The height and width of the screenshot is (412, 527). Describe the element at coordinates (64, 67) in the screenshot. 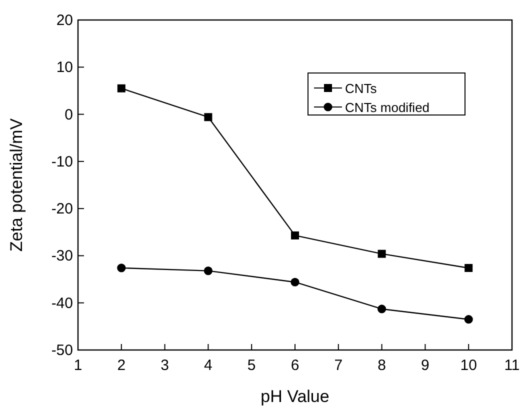

I see `y-tick-label: 10` at that location.